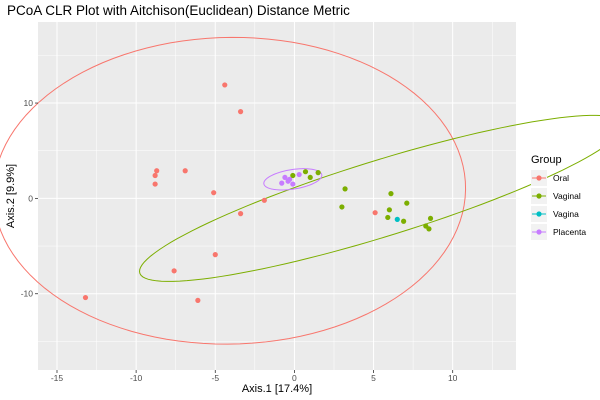 This screenshot has width=600, height=400. What do you see at coordinates (136, 378) in the screenshot?
I see `x-tick-label: -10` at bounding box center [136, 378].